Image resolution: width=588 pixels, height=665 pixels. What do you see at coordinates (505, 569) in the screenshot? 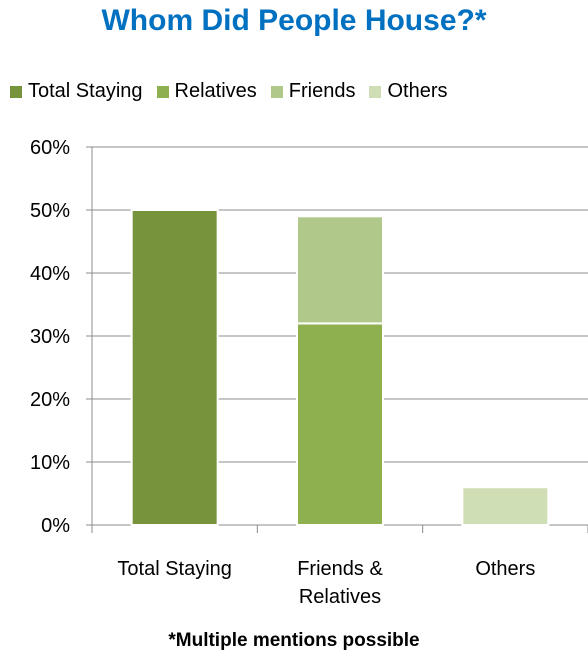
I see `x-tick-label: Others` at bounding box center [505, 569].